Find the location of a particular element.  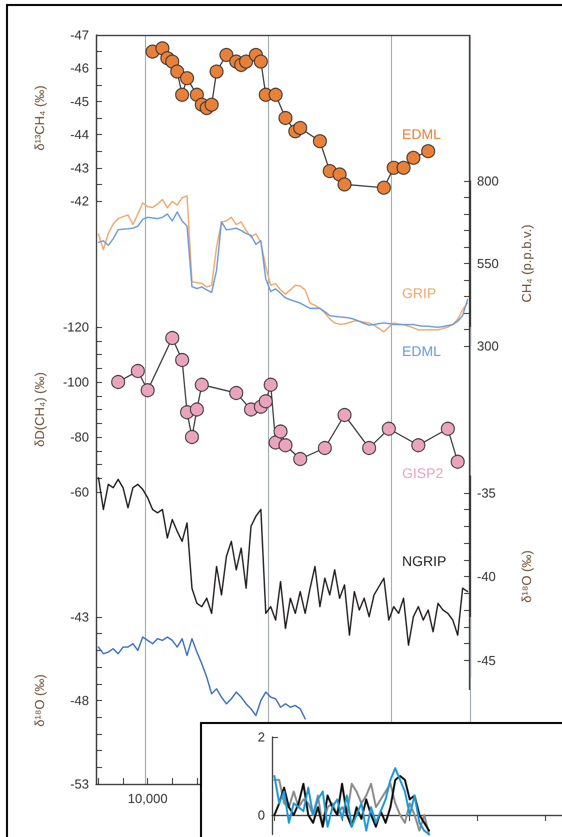

series-label: NGRIP is located at coordinates (424, 561).